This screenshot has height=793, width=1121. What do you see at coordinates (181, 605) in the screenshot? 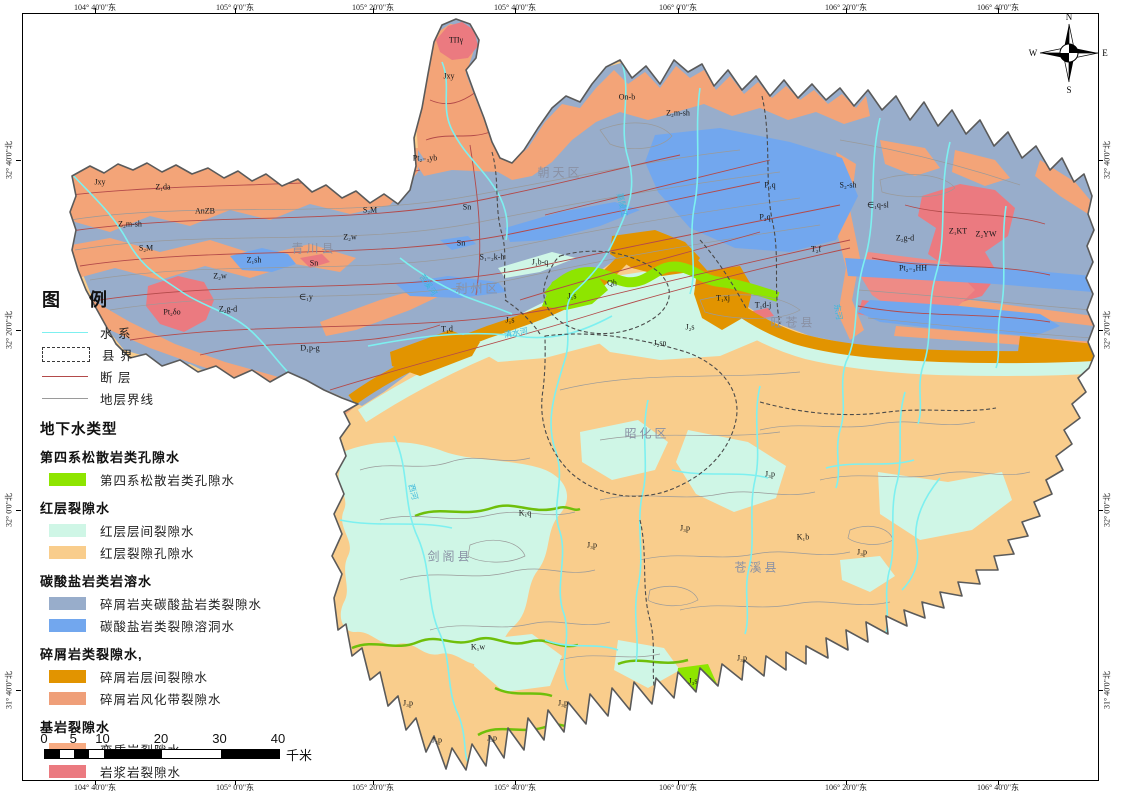
I see `legend-swatch-label: 碎屑岩夹碳酸盐岩类裂隙水` at bounding box center [181, 605].